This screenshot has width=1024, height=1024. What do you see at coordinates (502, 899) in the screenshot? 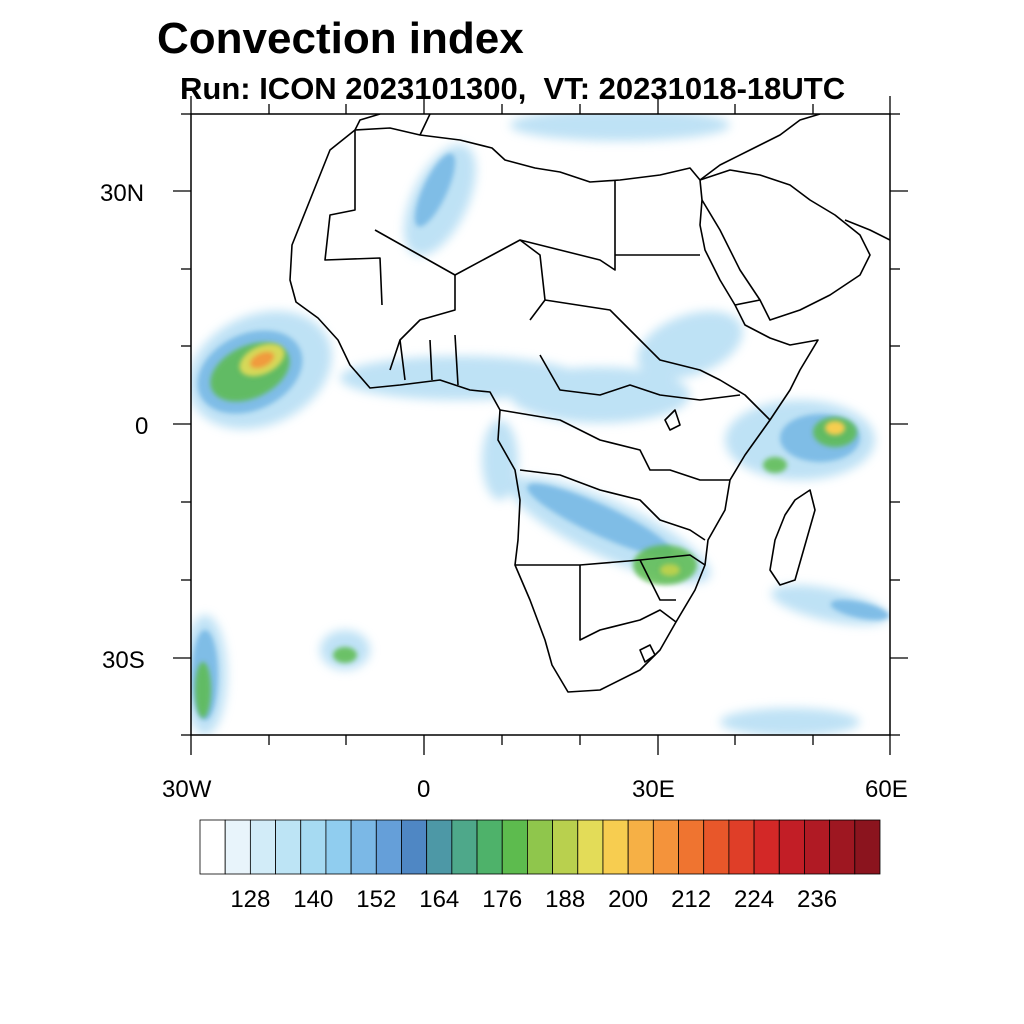
I see `colorbar-label: 176` at bounding box center [502, 899].